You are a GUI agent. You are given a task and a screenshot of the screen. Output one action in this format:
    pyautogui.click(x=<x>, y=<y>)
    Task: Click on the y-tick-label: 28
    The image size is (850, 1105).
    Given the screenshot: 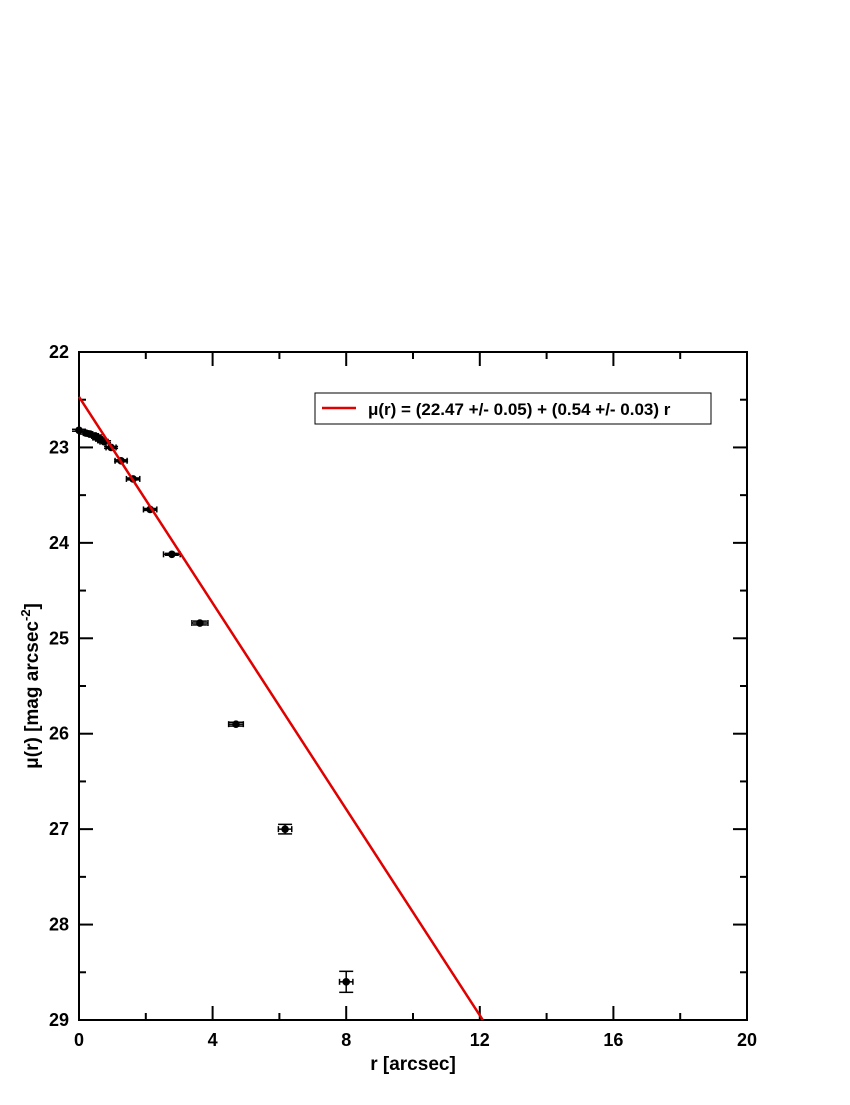 What is the action you would take?
    pyautogui.click(x=59, y=925)
    